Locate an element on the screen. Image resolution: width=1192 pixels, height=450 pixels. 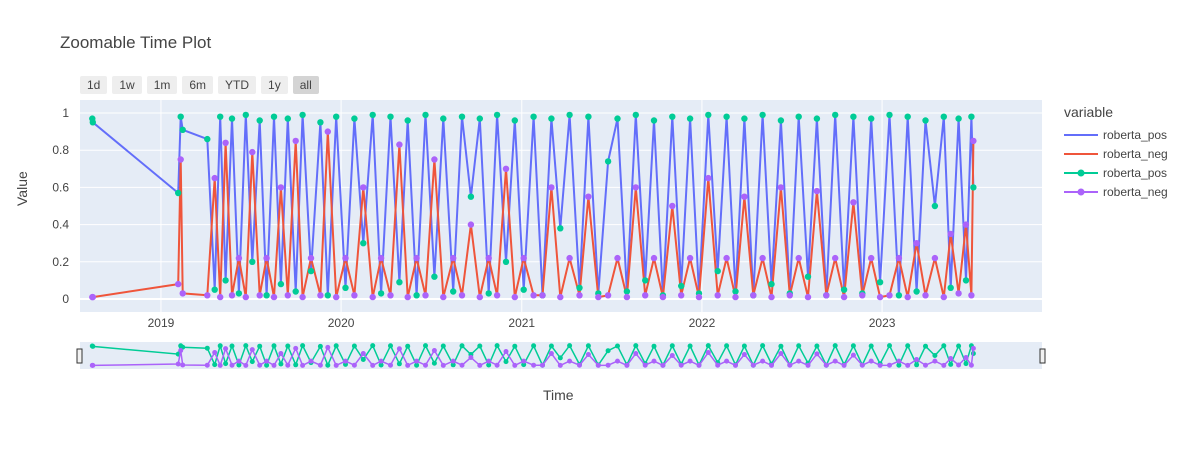
rangeslider-right-handle is located at coordinates (1042, 356).